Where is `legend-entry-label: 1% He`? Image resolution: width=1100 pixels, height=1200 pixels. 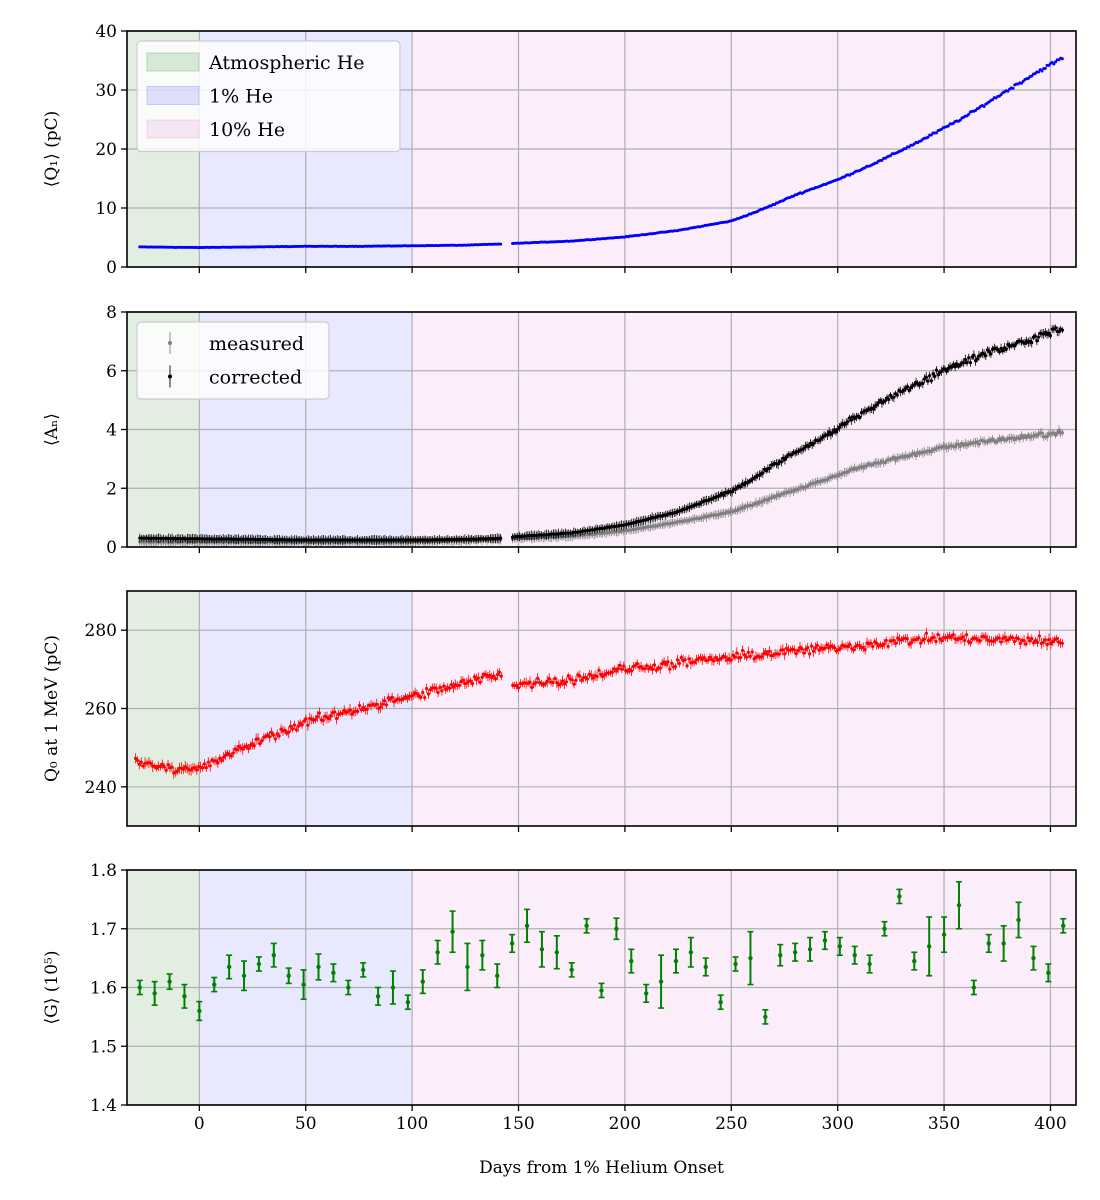 legend-entry-label: 1% He is located at coordinates (241, 97).